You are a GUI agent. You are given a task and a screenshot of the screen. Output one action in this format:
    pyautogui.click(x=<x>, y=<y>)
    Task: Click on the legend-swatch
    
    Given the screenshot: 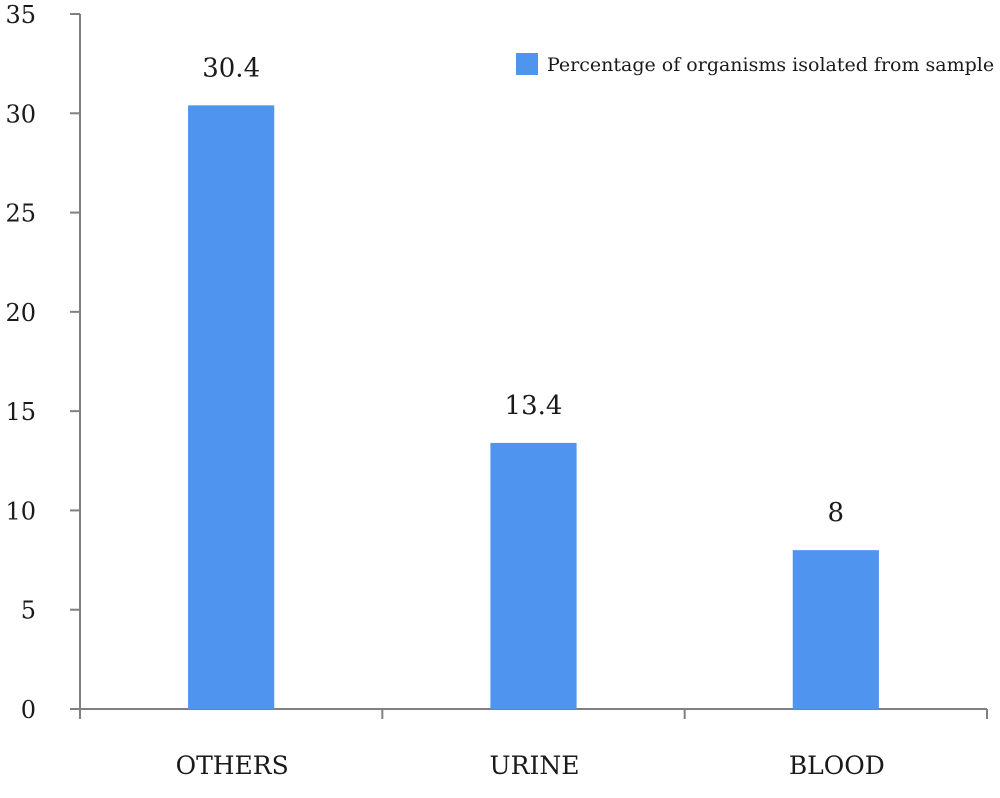 What is the action you would take?
    pyautogui.click(x=527, y=64)
    